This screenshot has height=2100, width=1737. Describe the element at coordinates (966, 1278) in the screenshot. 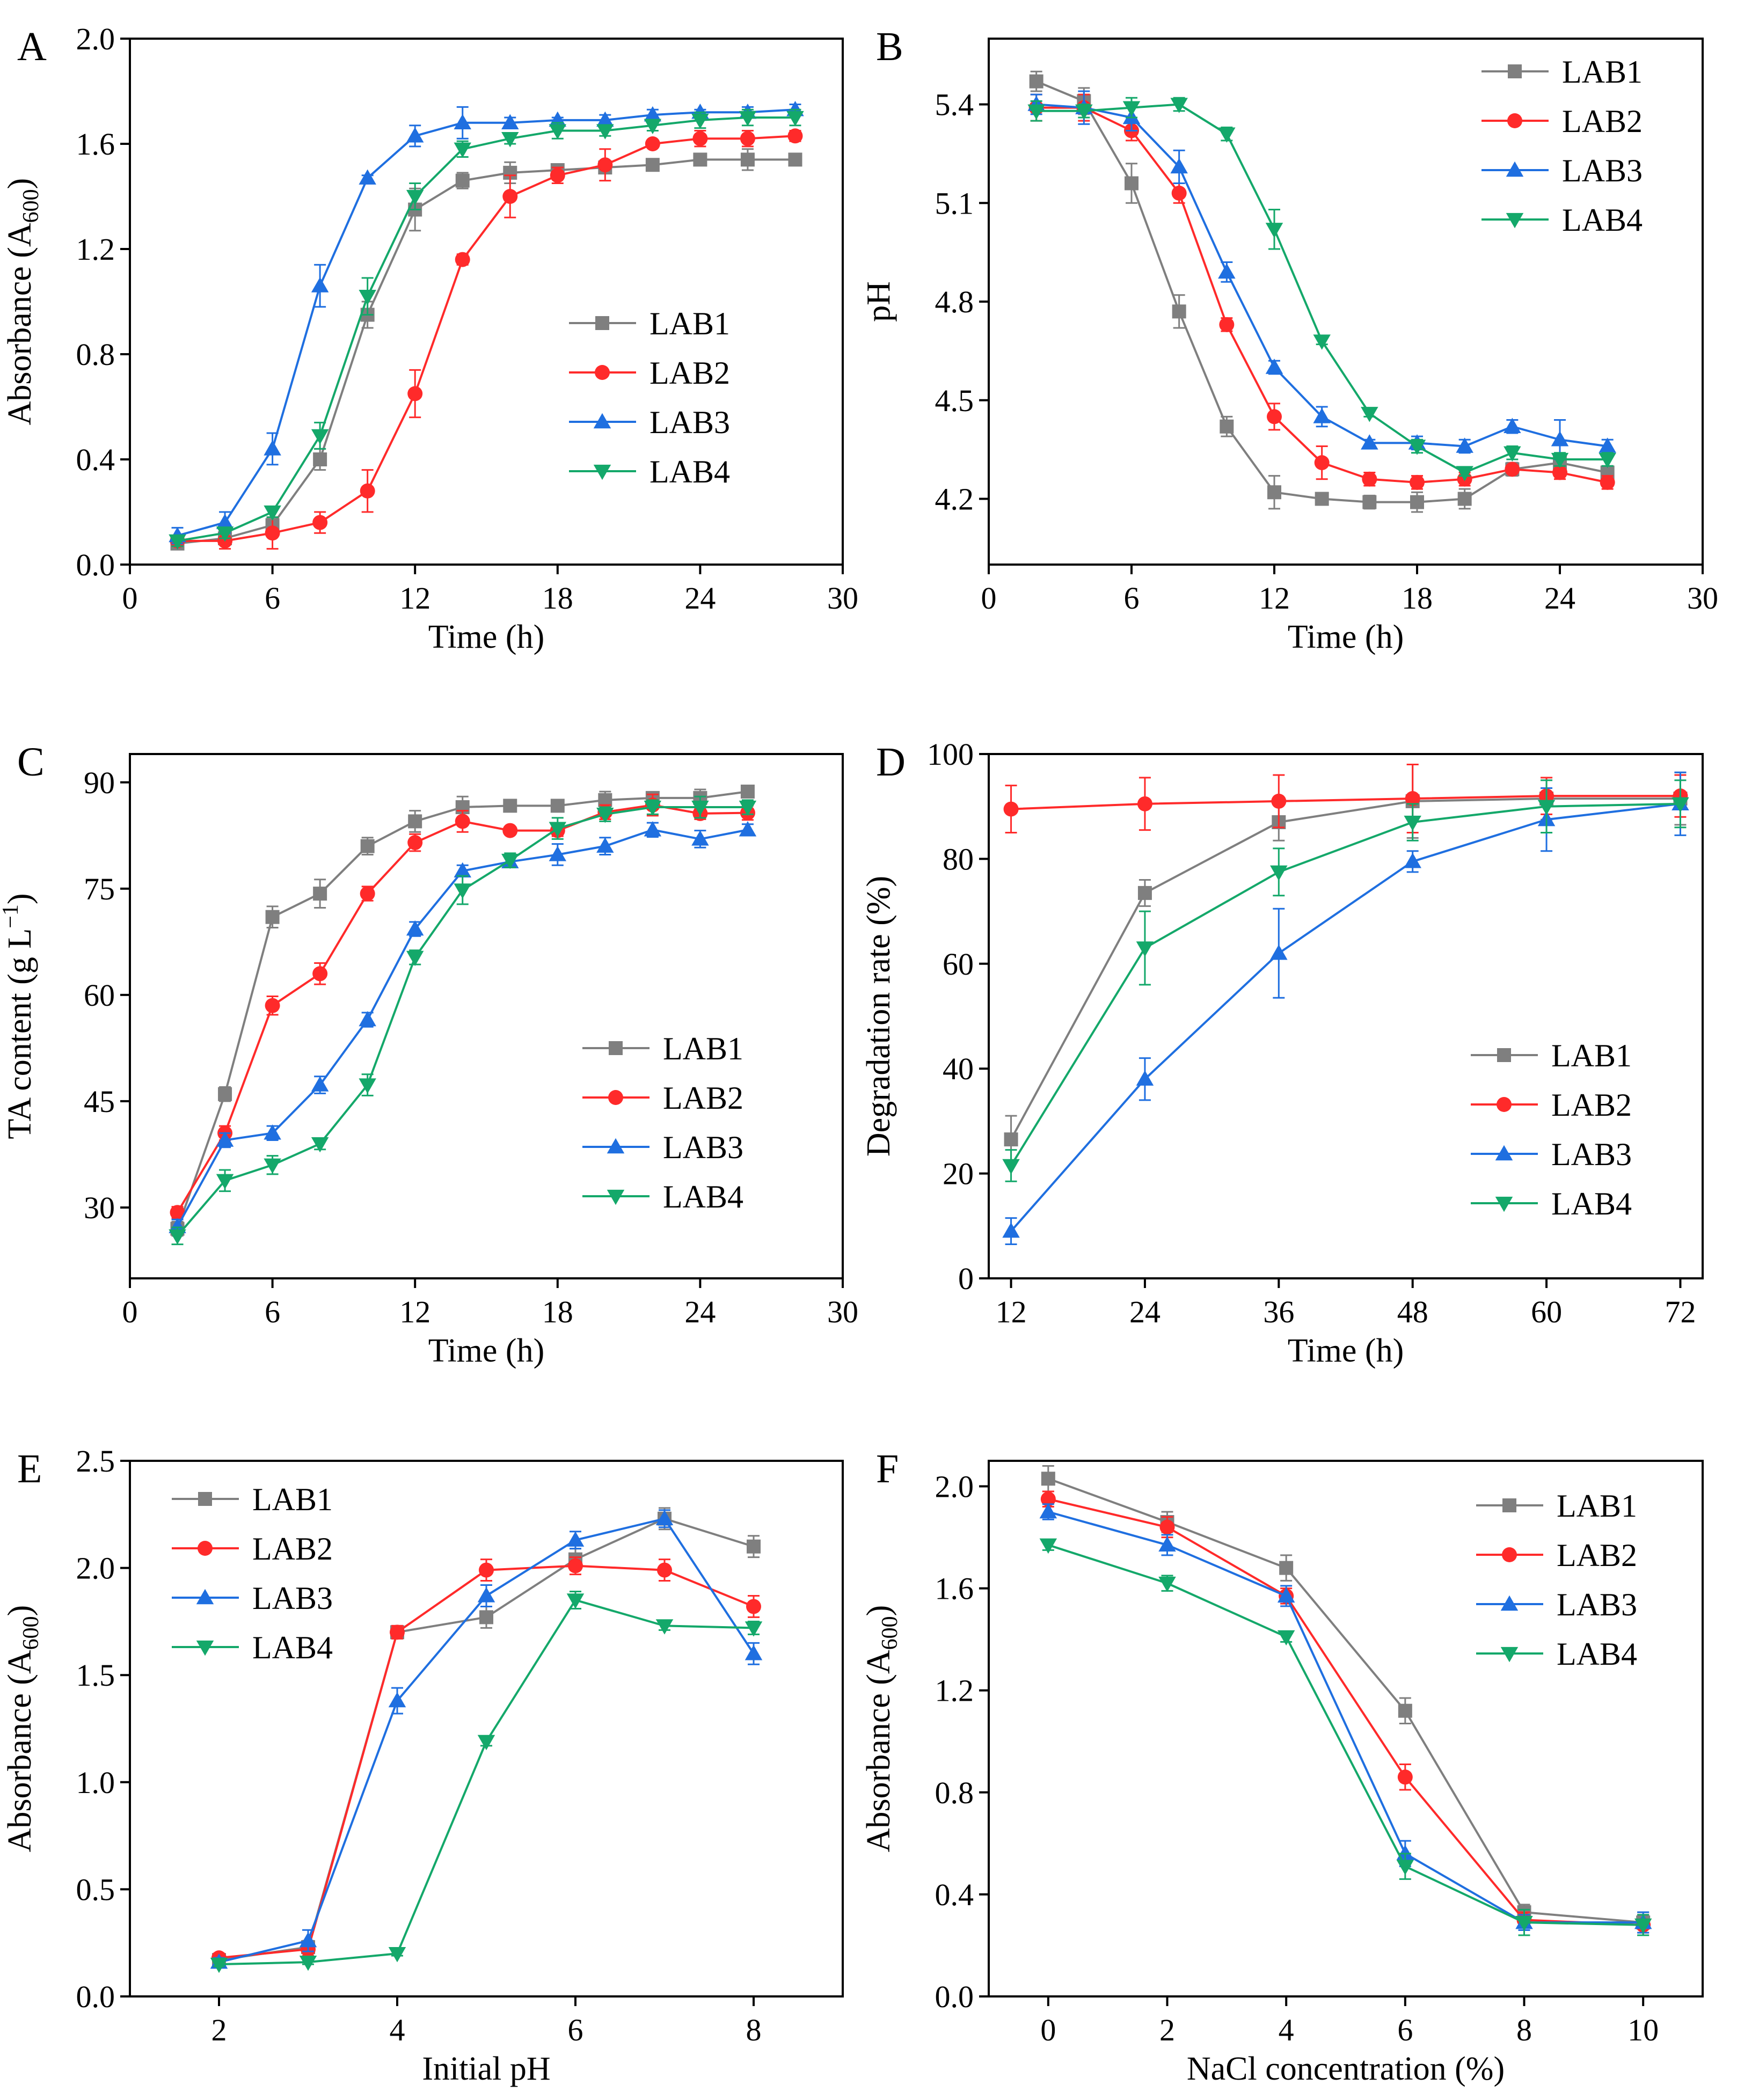

I see `y-tick-label: 0` at that location.